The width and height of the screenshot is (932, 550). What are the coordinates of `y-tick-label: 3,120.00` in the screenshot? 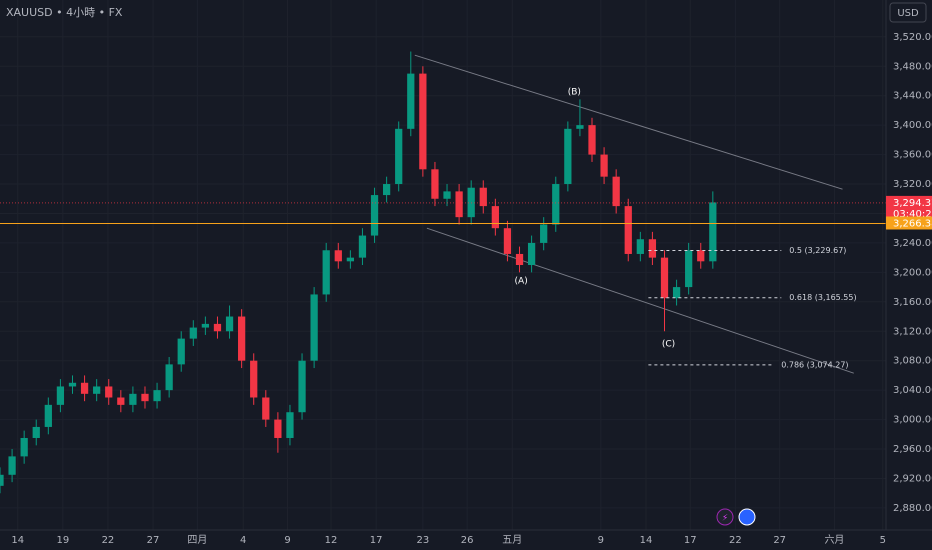 It's located at (912, 331).